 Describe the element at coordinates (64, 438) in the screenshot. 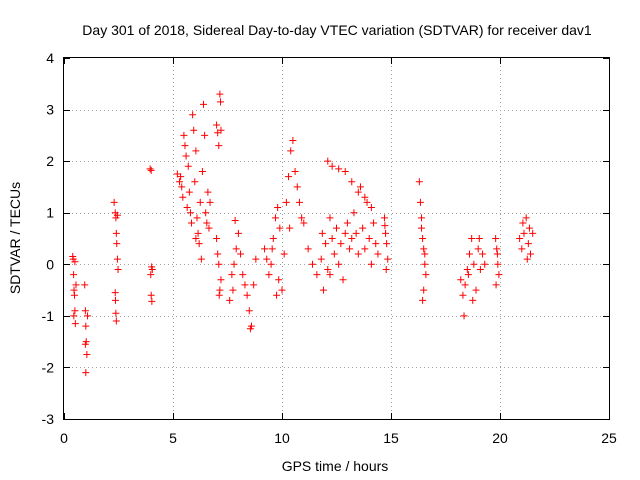

I see `x-tick-label: 0` at that location.